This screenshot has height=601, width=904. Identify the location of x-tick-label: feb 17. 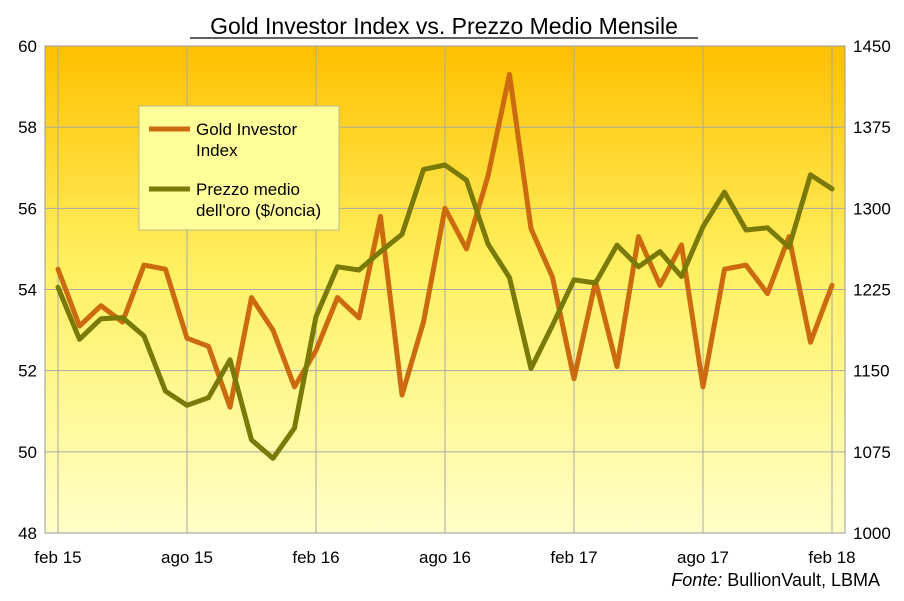
(573, 557).